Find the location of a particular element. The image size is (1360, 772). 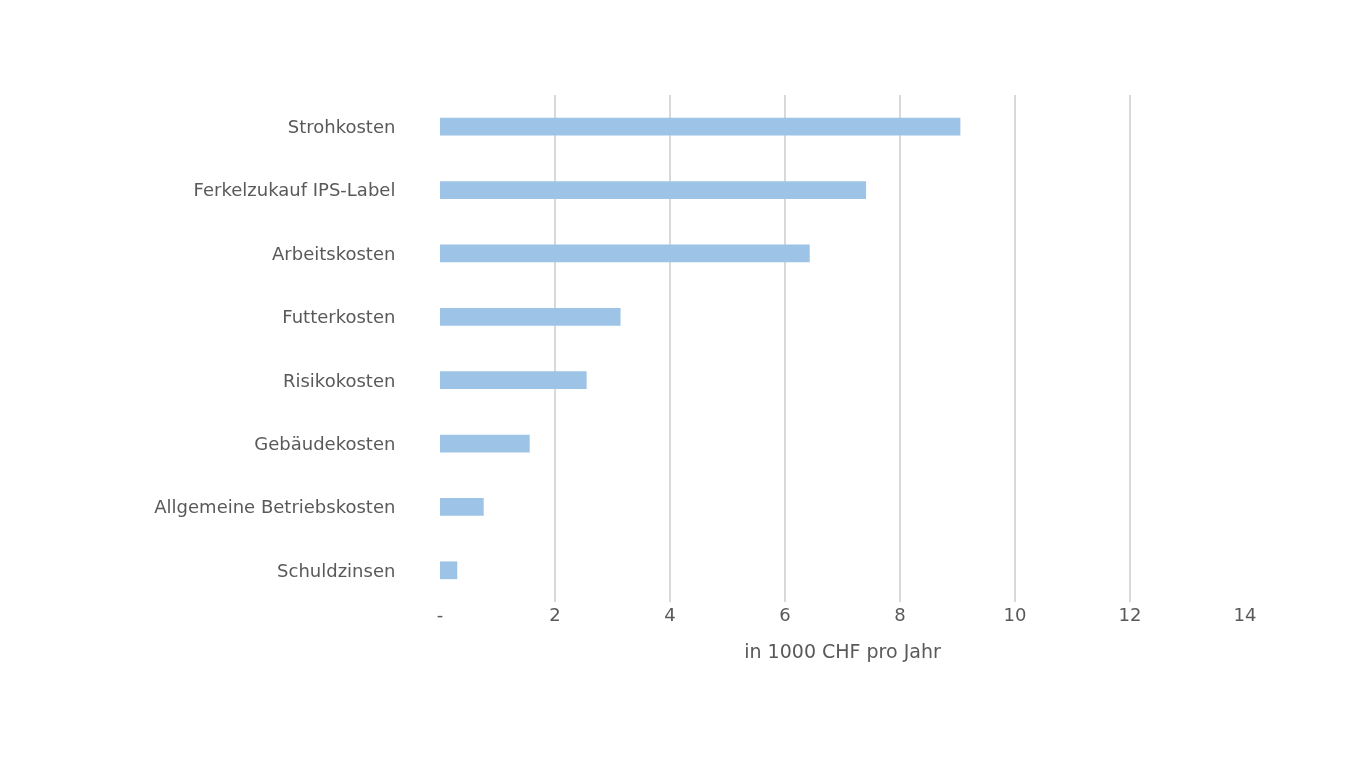

y-tick-label: Schuldzinsen is located at coordinates (336, 570).